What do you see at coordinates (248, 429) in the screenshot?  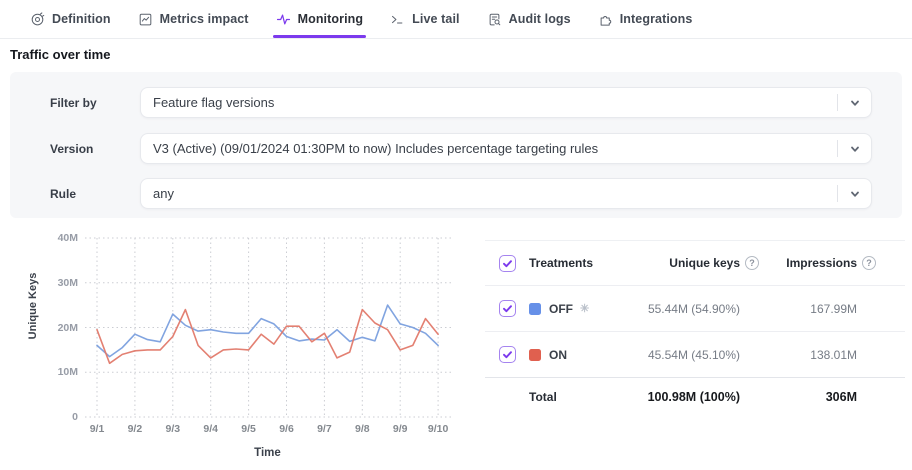 I see `svg-text: 9/5` at bounding box center [248, 429].